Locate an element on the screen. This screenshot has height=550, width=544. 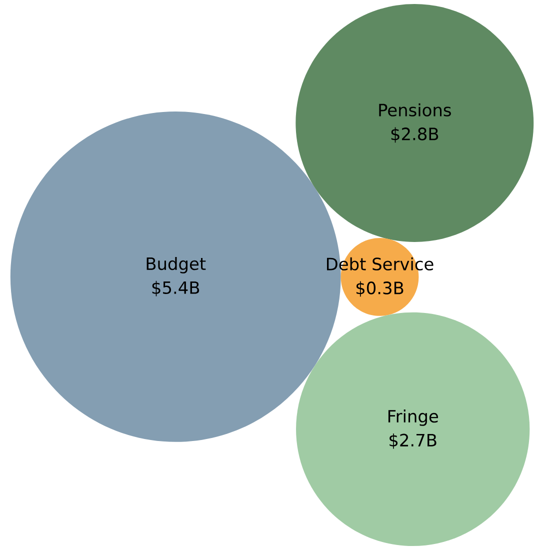
category-label: Budget is located at coordinates (176, 265).